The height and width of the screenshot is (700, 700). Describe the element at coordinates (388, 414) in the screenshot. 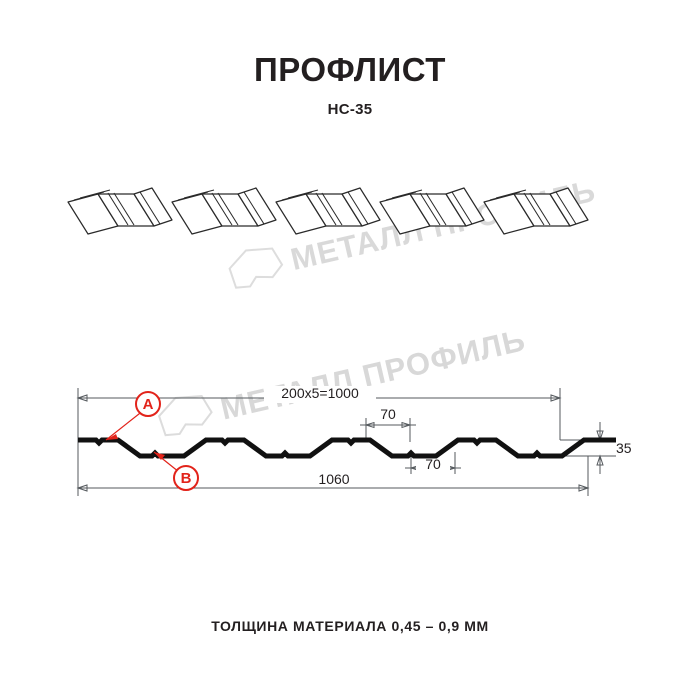

I see `dimension-top-flange-label: 70` at that location.